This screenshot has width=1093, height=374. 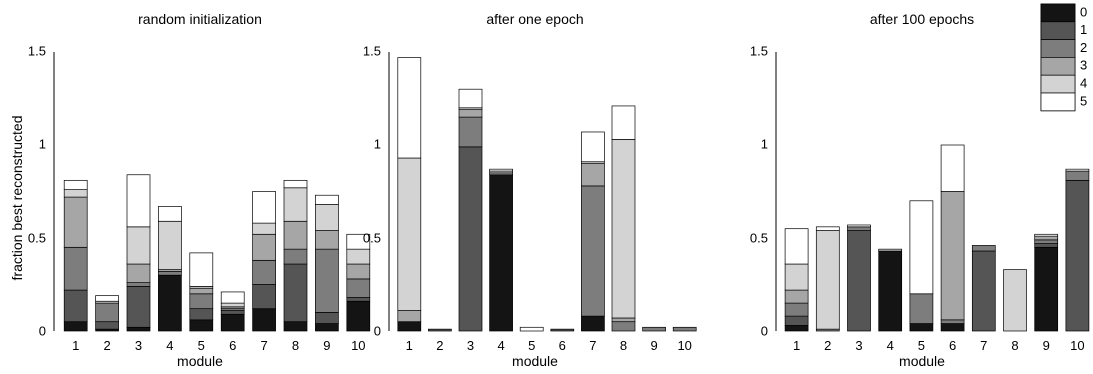 I want to click on y-axis: 0 0.5 1 1.5, so click(x=41, y=190).